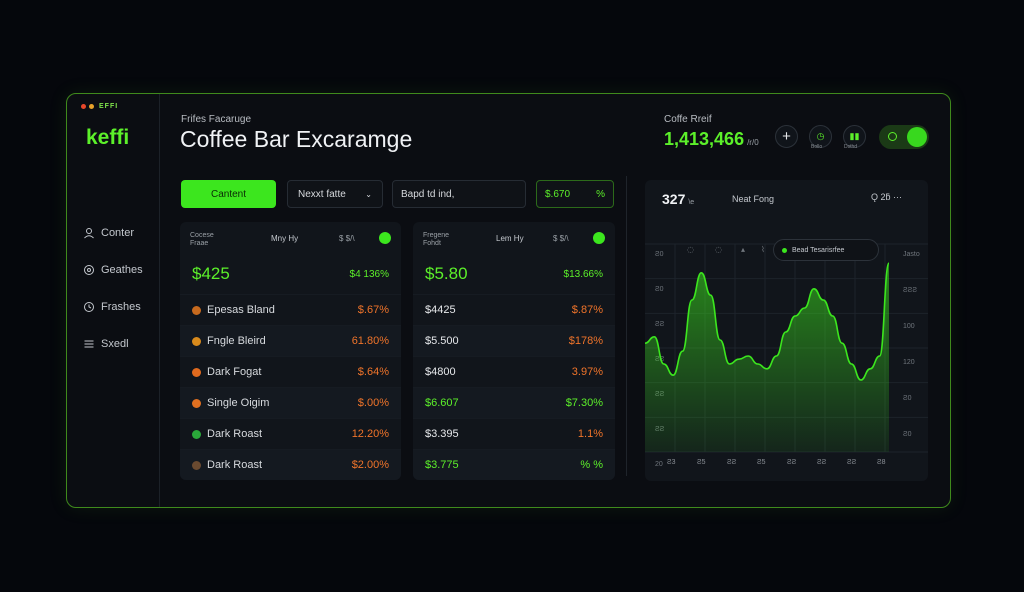 This screenshot has width=1024, height=592. What do you see at coordinates (514, 309) in the screenshot?
I see `table-row: $4425 $.87%` at bounding box center [514, 309].